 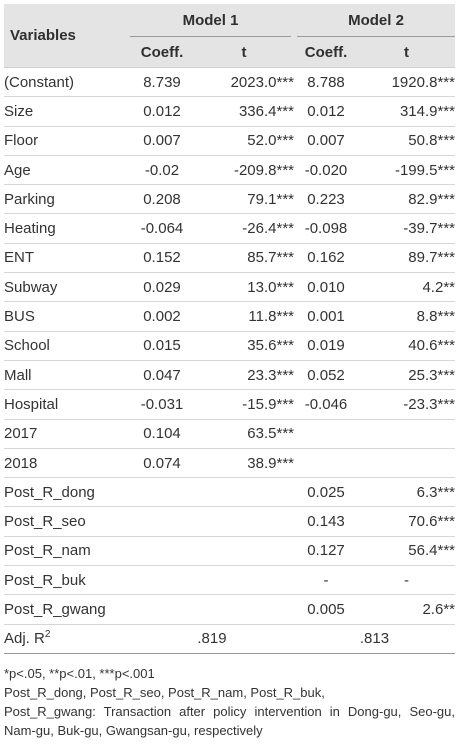 What do you see at coordinates (162, 141) in the screenshot?
I see `model-1-coef: 0.007` at bounding box center [162, 141].